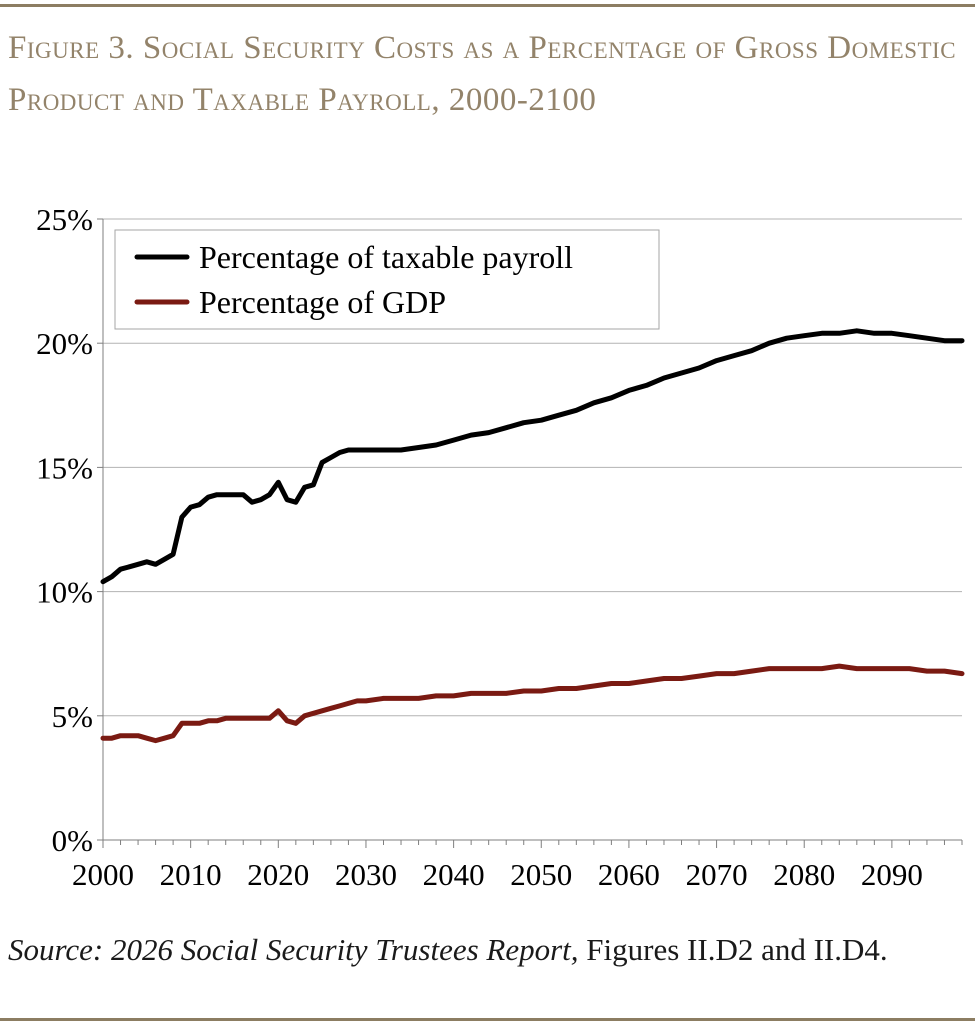 Image resolution: width=975 pixels, height=1024 pixels. Describe the element at coordinates (103, 874) in the screenshot. I see `x-tick-label: 2000` at that location.